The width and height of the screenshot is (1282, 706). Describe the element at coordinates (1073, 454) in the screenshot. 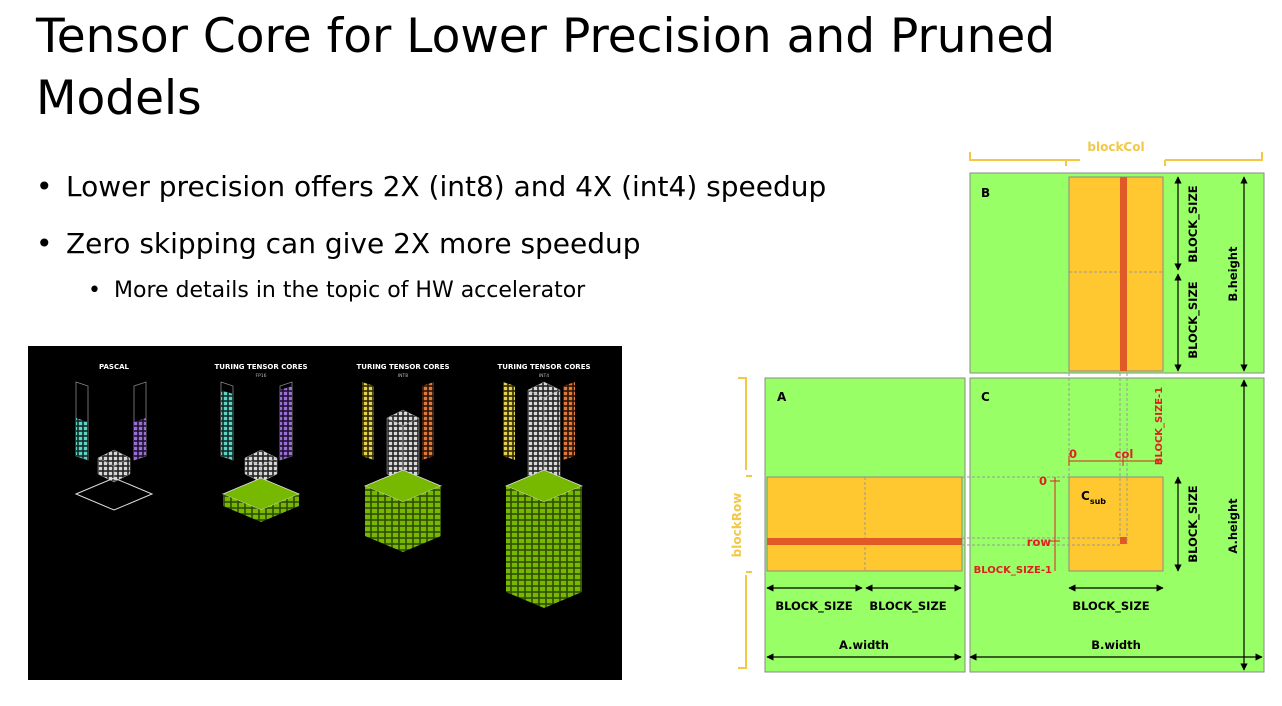

I see `col-zero-label: 0` at that location.